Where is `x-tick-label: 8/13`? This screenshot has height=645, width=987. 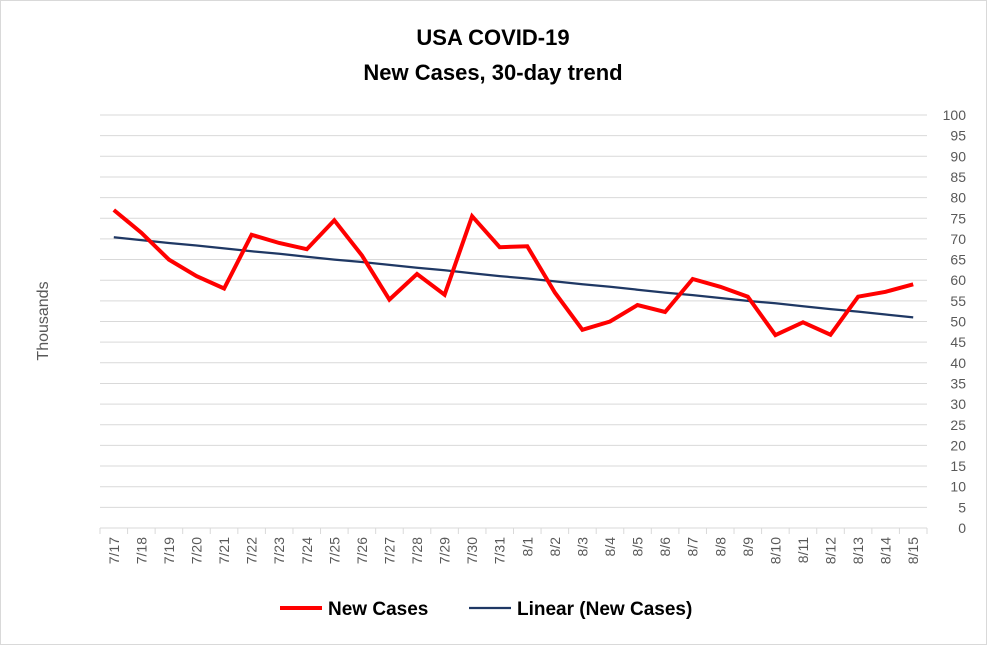 x-tick-label: 8/13 is located at coordinates (858, 550).